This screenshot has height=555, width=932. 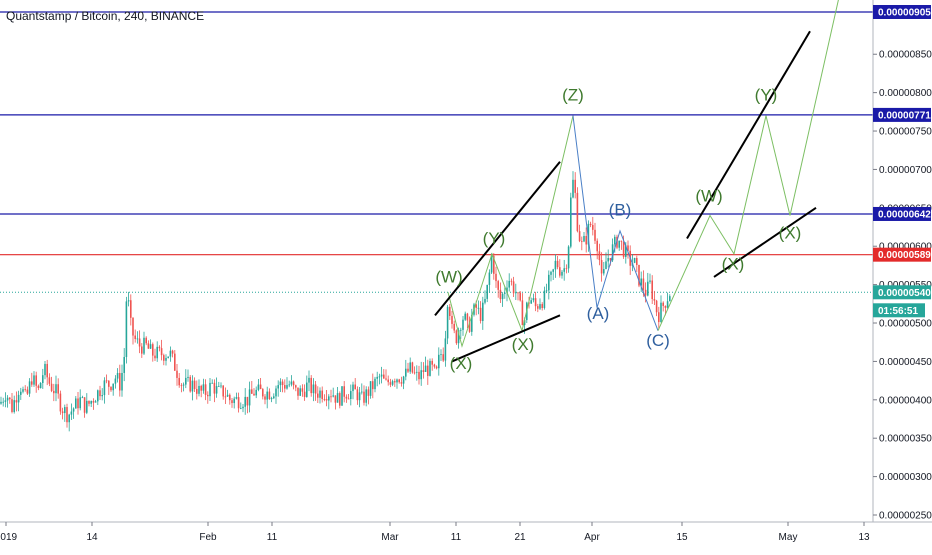 I want to click on x-tick-label: Apr, so click(x=592, y=537).